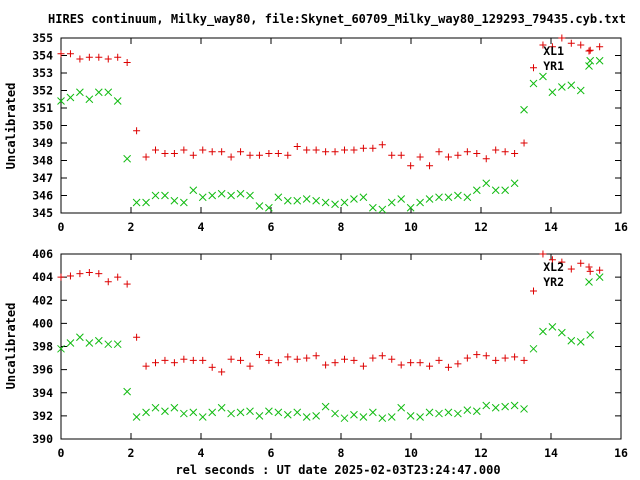  What do you see at coordinates (42, 416) in the screenshot?
I see `y-tick-label: 392` at bounding box center [42, 416].